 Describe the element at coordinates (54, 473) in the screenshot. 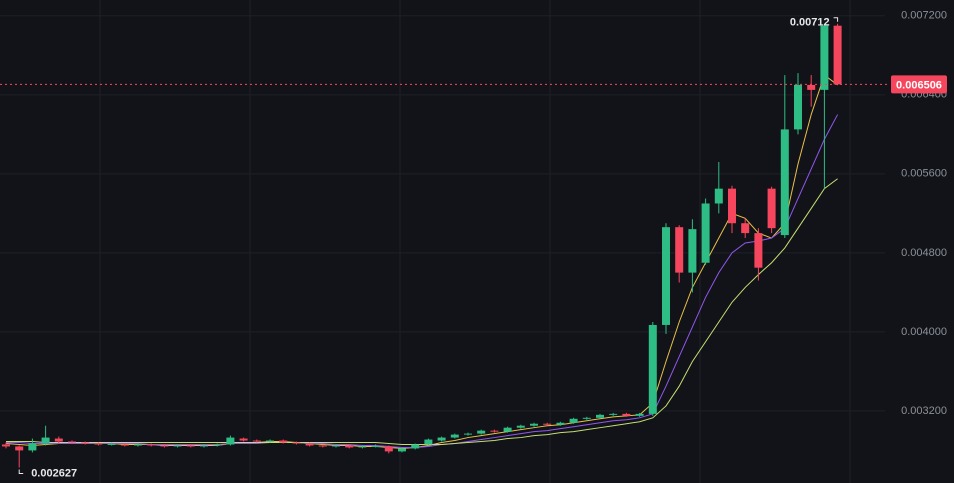

I see `low-price-label: 0.002627` at that location.